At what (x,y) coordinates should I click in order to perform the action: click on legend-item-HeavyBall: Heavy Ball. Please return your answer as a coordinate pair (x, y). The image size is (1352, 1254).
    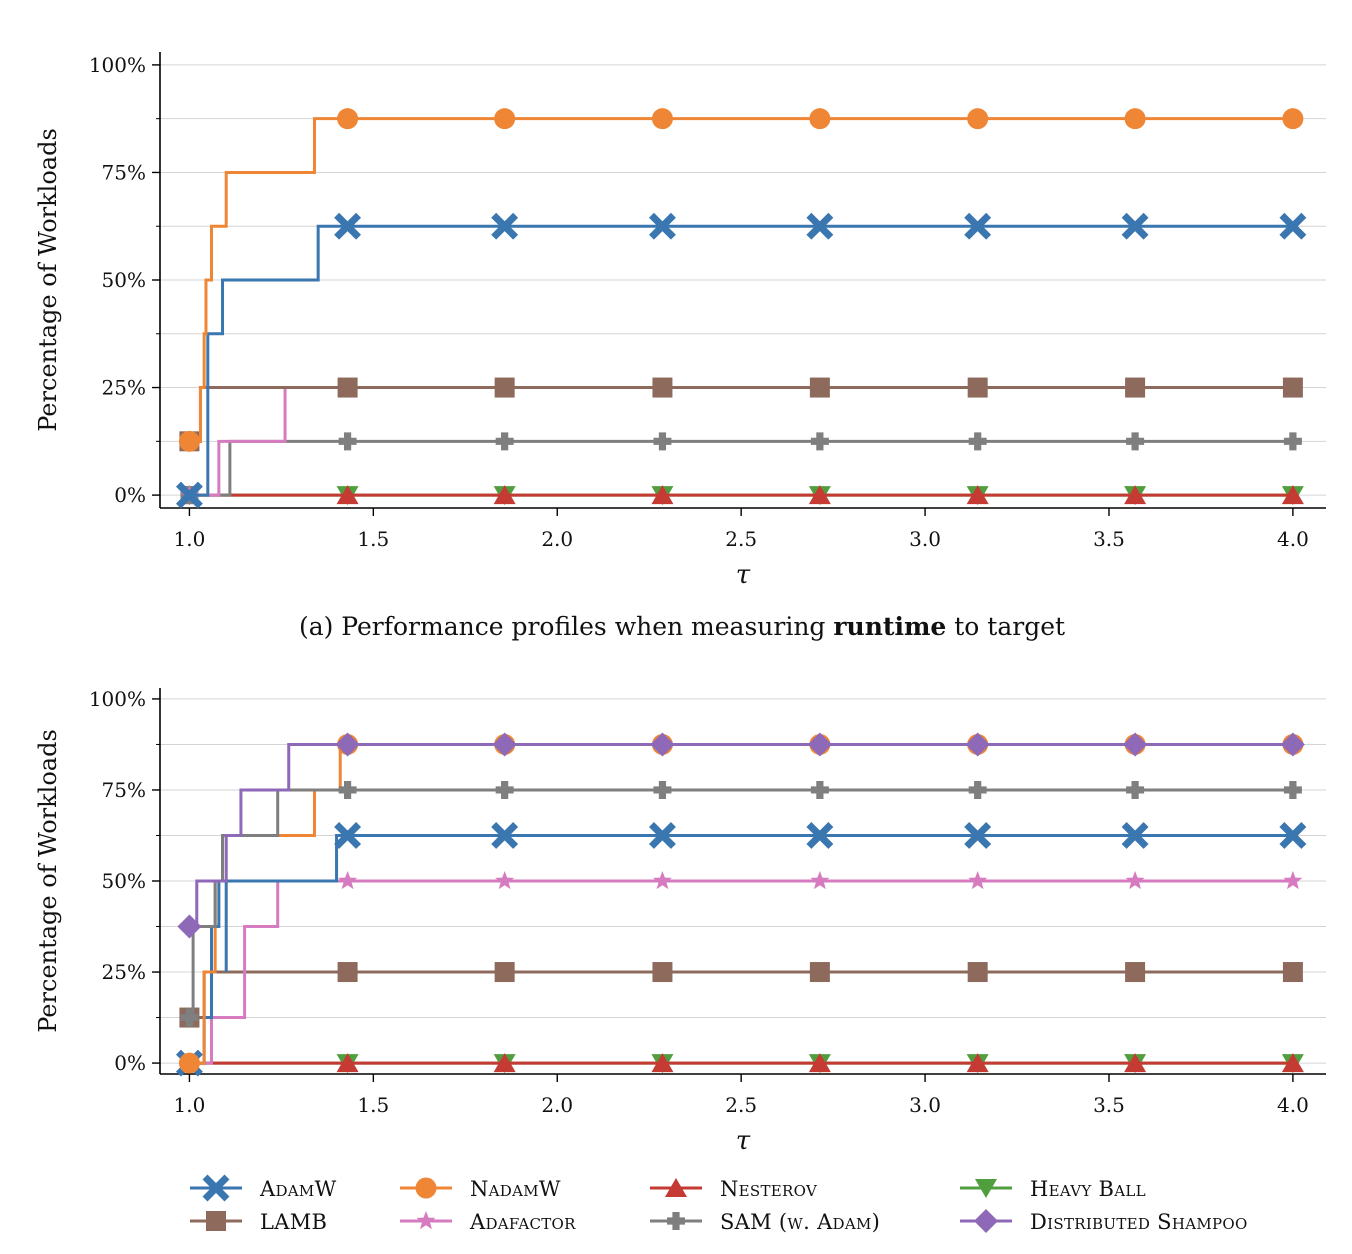
    Looking at the image, I should click on (1053, 1189).